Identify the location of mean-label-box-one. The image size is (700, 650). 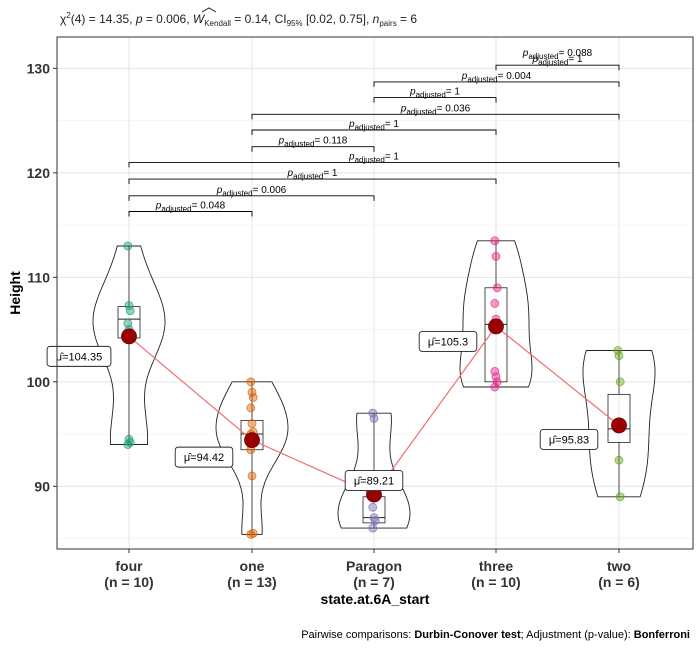
(204, 457).